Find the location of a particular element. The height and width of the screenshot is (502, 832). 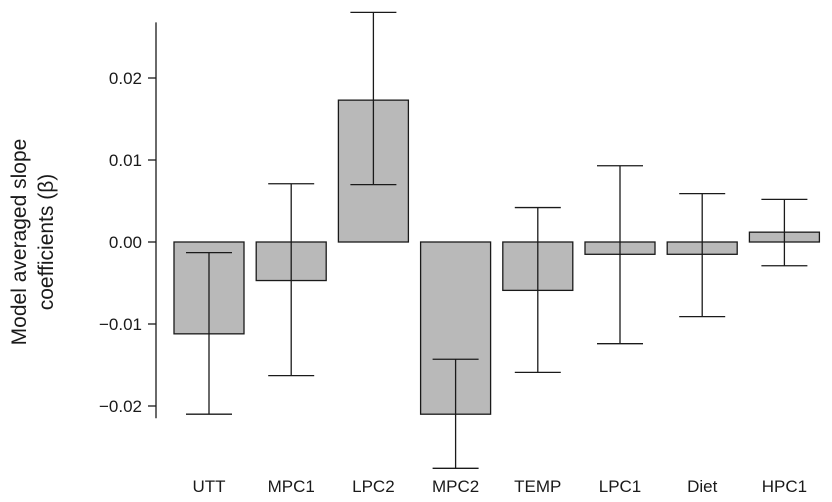

x-tick-label: MPC1 is located at coordinates (291, 486).